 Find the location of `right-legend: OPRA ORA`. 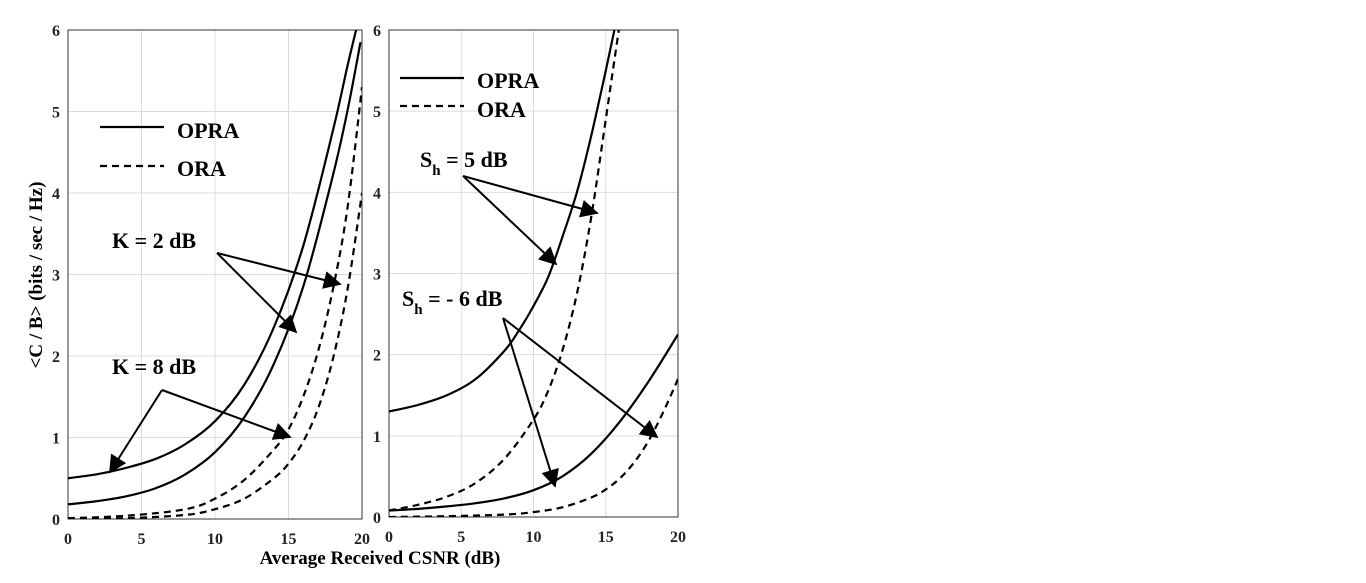

right-legend: OPRA ORA is located at coordinates (469, 95).